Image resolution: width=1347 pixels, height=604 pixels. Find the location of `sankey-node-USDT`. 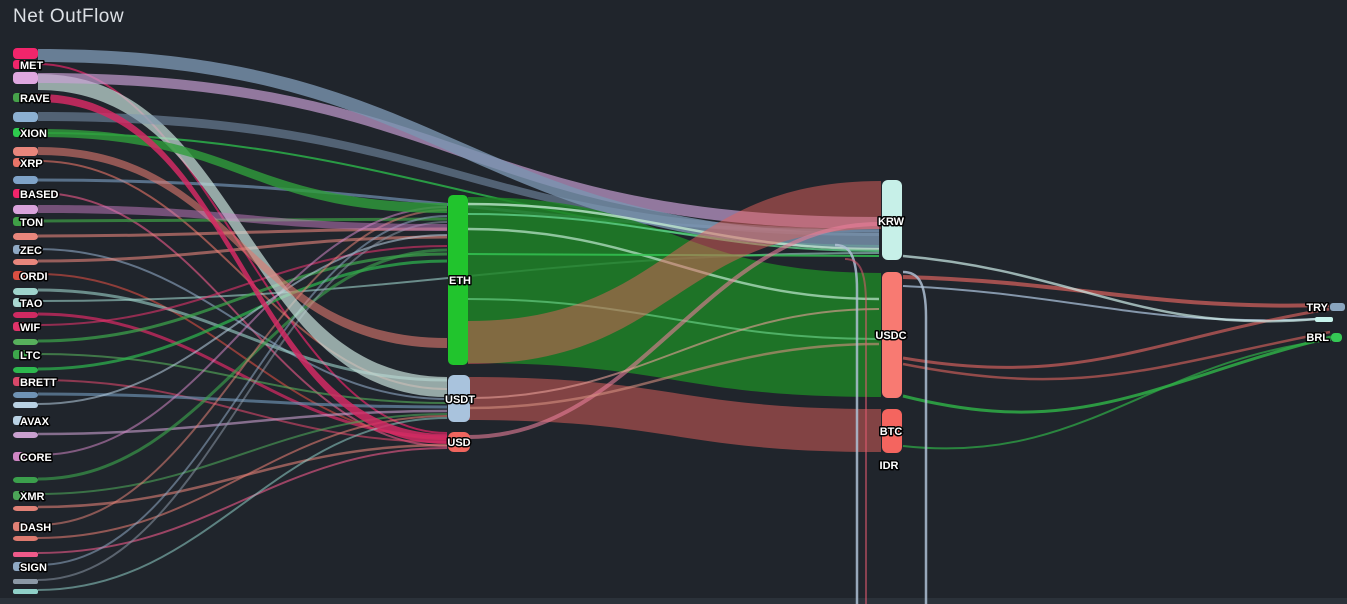

sankey-node-USDT is located at coordinates (459, 398).